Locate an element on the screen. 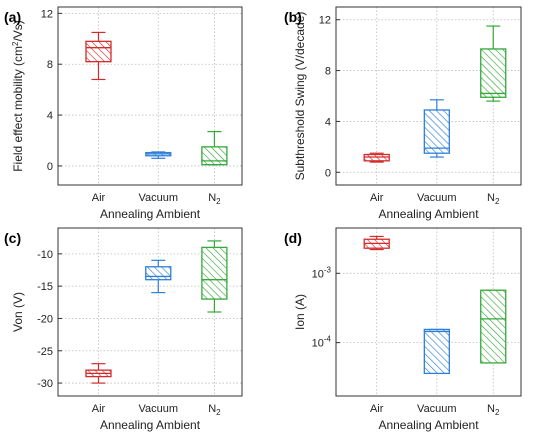  panel-label: (b) is located at coordinates (293, 17).